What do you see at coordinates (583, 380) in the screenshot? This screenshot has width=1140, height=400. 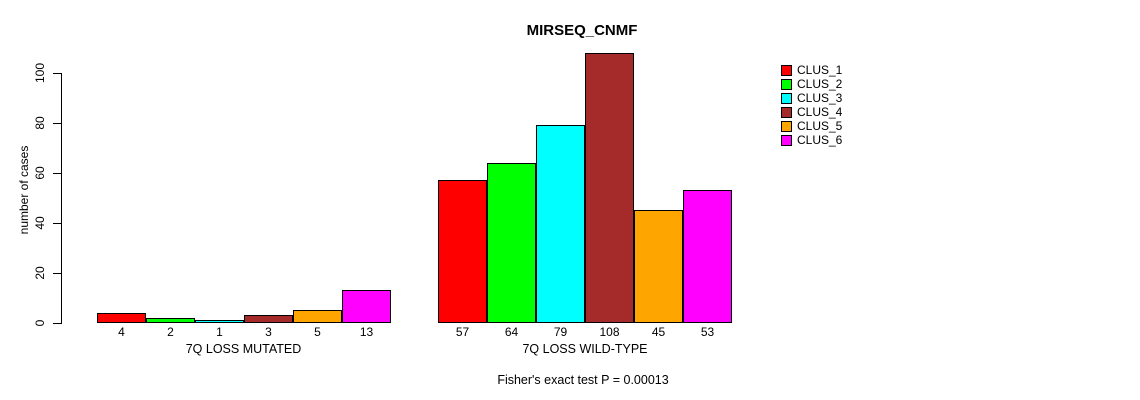 I see `fisher-test-annotation: Fisher's exact test P = 0.00013` at bounding box center [583, 380].